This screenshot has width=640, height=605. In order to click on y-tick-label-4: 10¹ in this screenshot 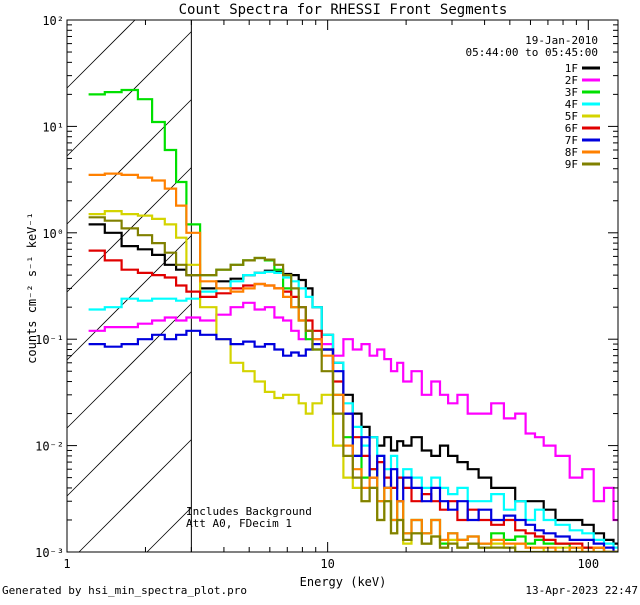, I will do `click(53, 127)`.